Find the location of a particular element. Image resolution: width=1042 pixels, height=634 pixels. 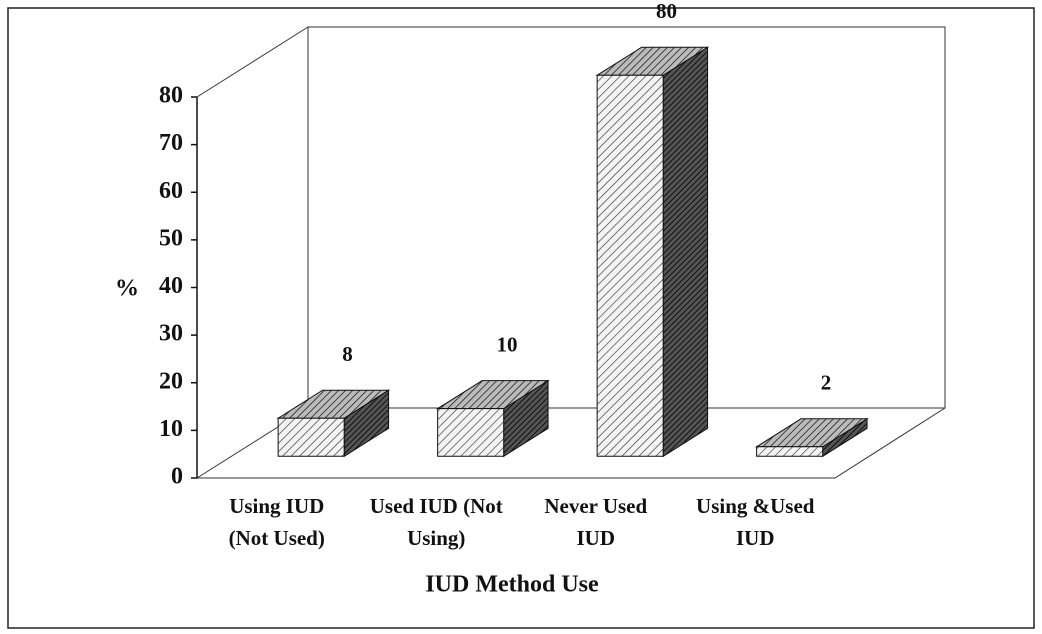

y-tick-label: 10 is located at coordinates (171, 429).